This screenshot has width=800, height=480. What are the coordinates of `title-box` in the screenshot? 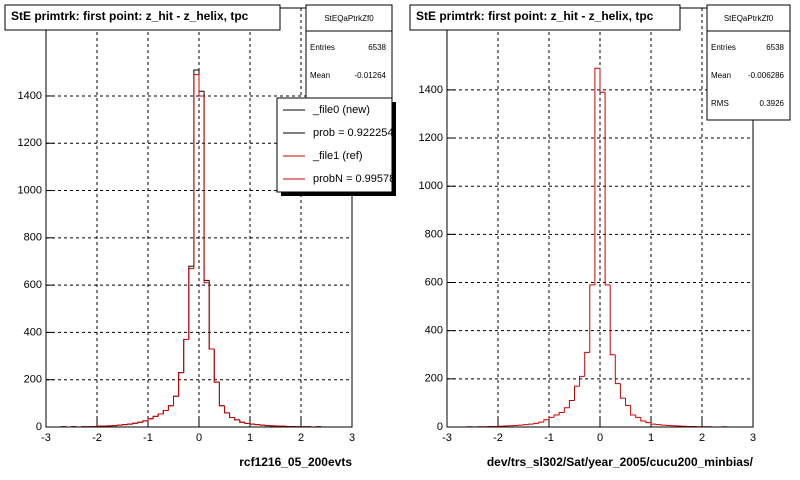 It's located at (142, 17).